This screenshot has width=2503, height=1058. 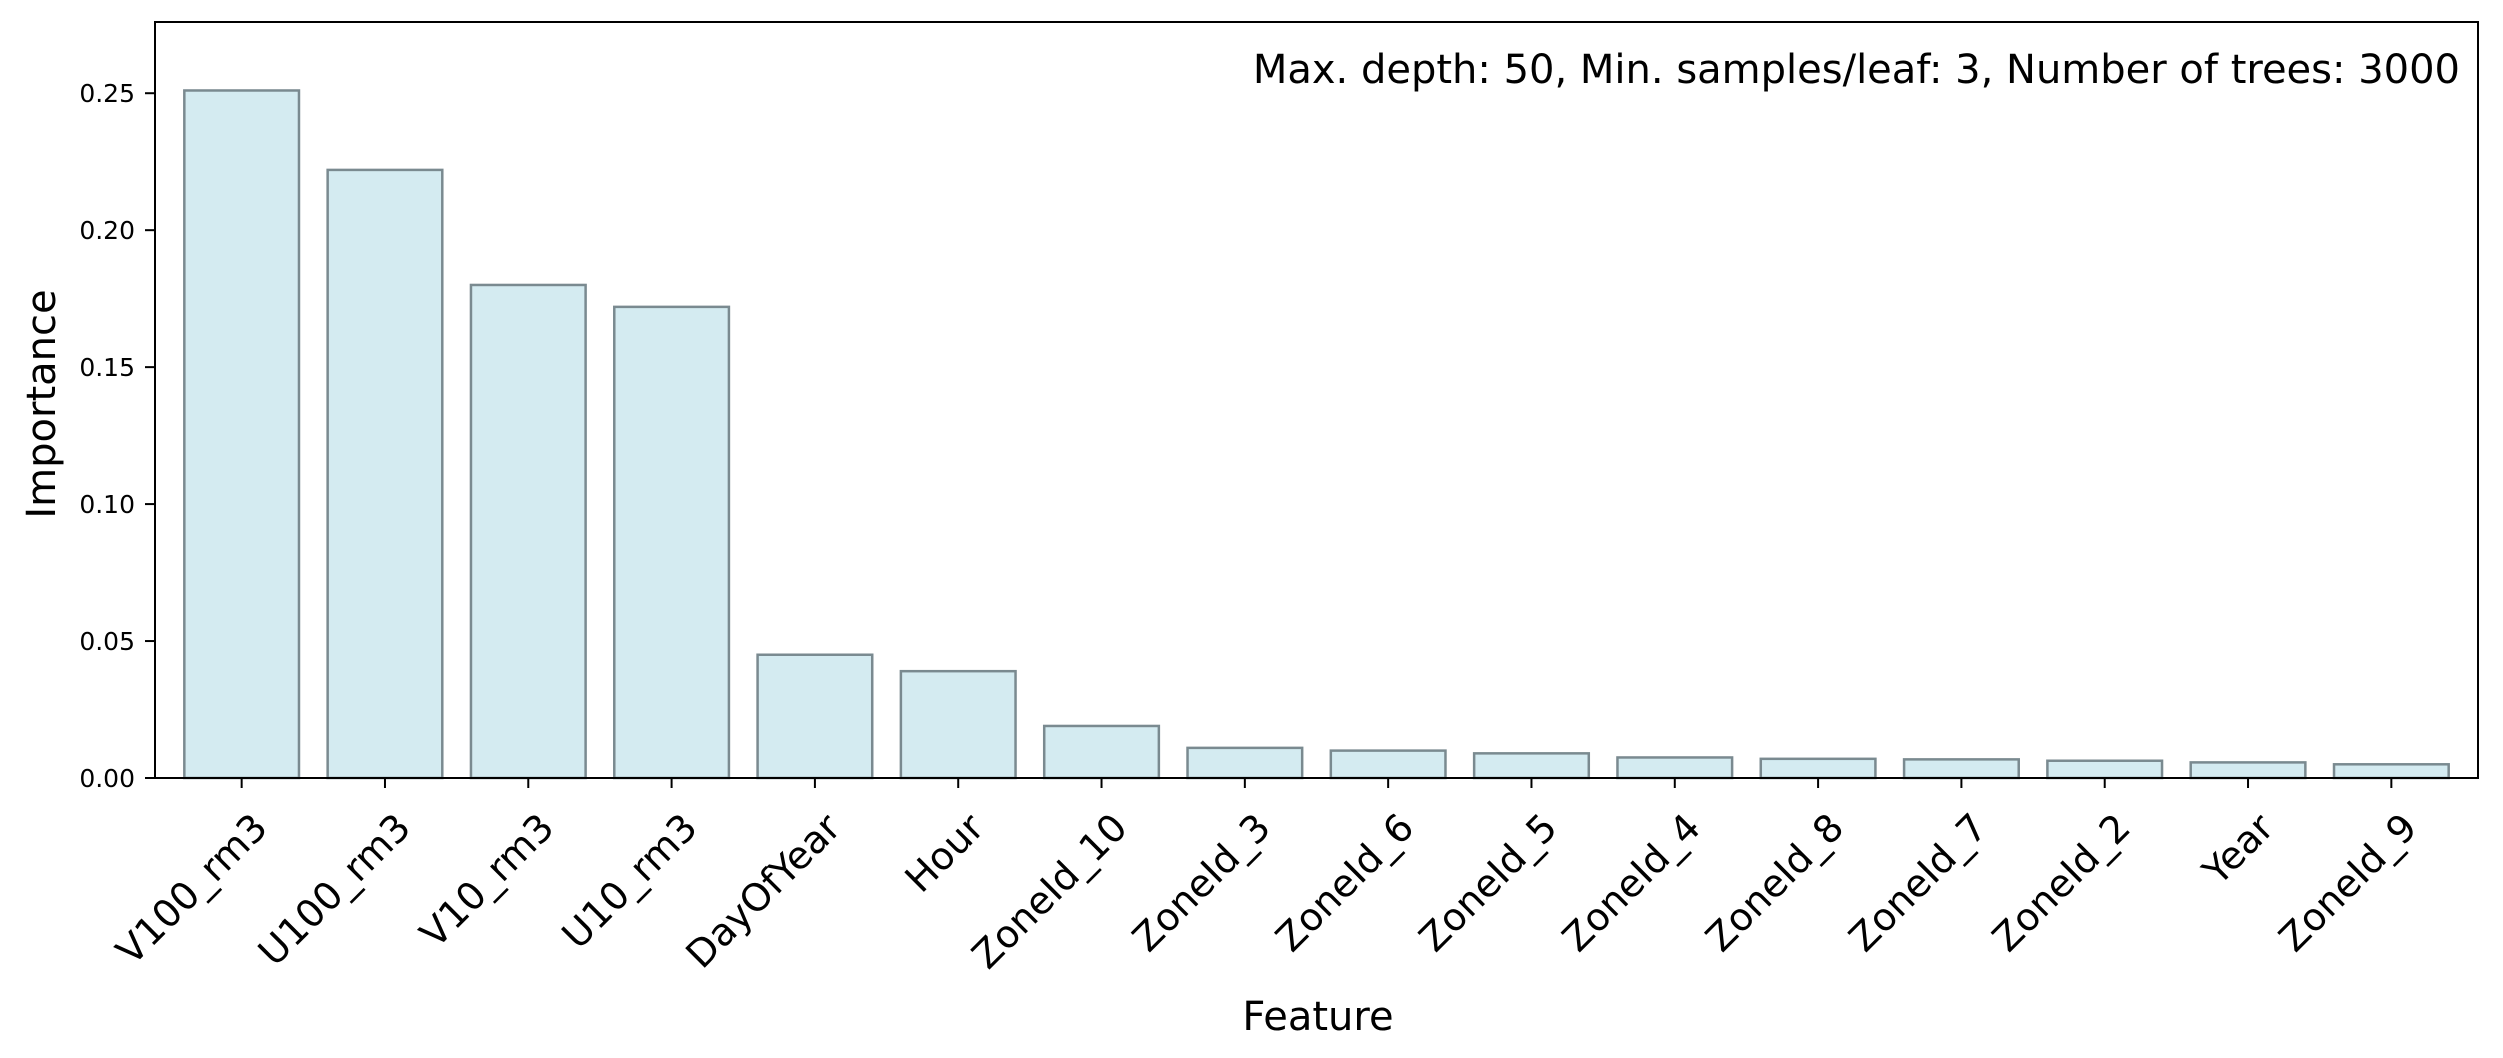 I want to click on bar-V100_rm3, so click(x=242, y=434).